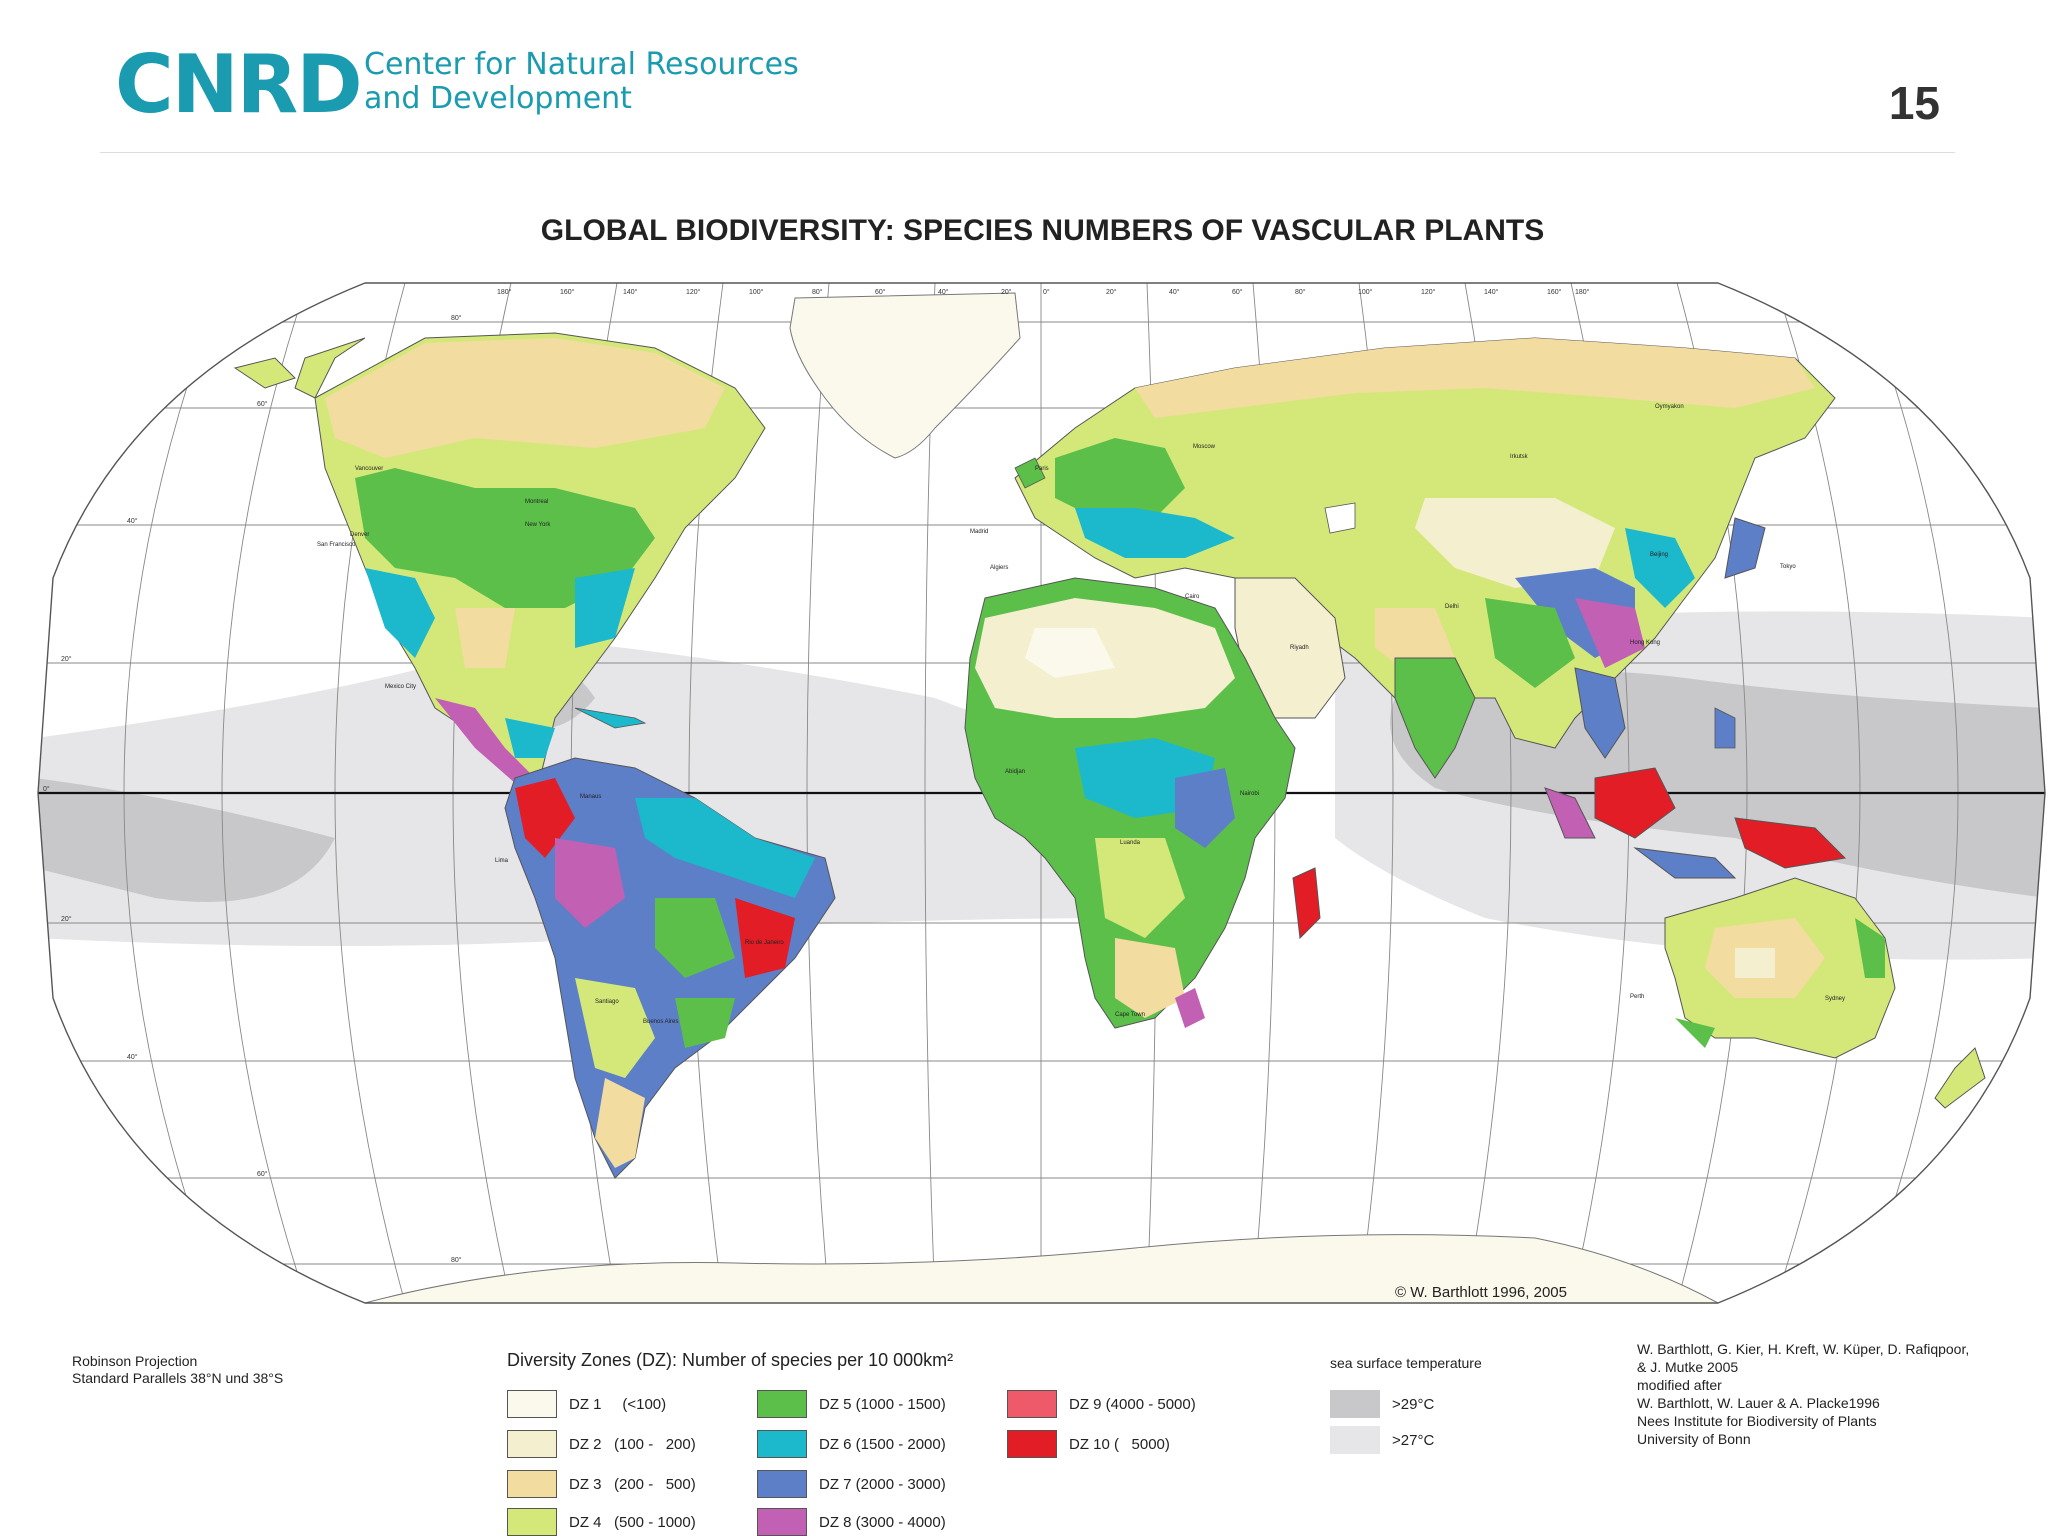  What do you see at coordinates (1041, 1268) in the screenshot?
I see `antarctica` at bounding box center [1041, 1268].